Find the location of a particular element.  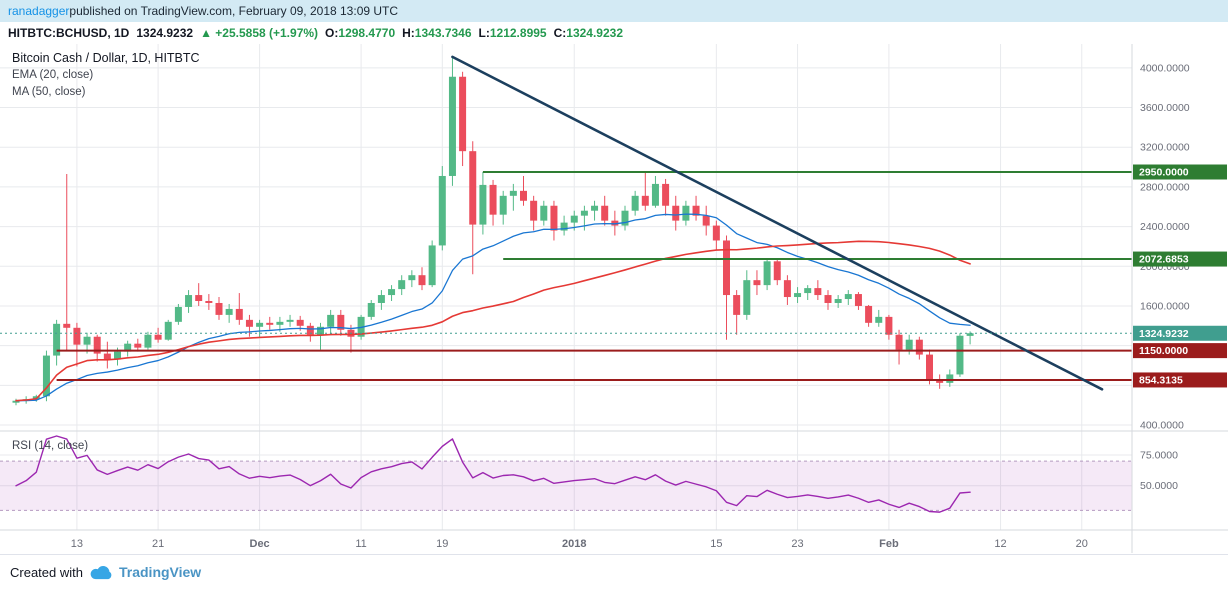

ohlc-open: O: 1298.4770 is located at coordinates (360, 33).